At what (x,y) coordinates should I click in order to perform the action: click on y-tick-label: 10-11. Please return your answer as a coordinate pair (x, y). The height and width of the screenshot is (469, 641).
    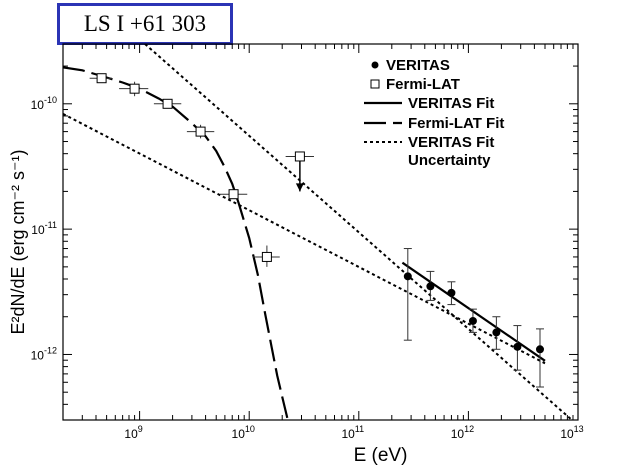
    Looking at the image, I should click on (44, 228).